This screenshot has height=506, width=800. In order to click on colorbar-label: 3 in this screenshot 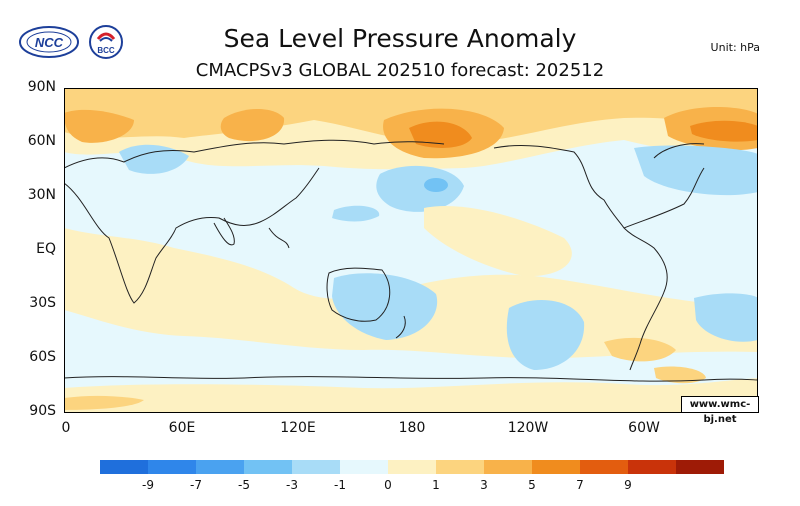, I will do `click(484, 485)`.